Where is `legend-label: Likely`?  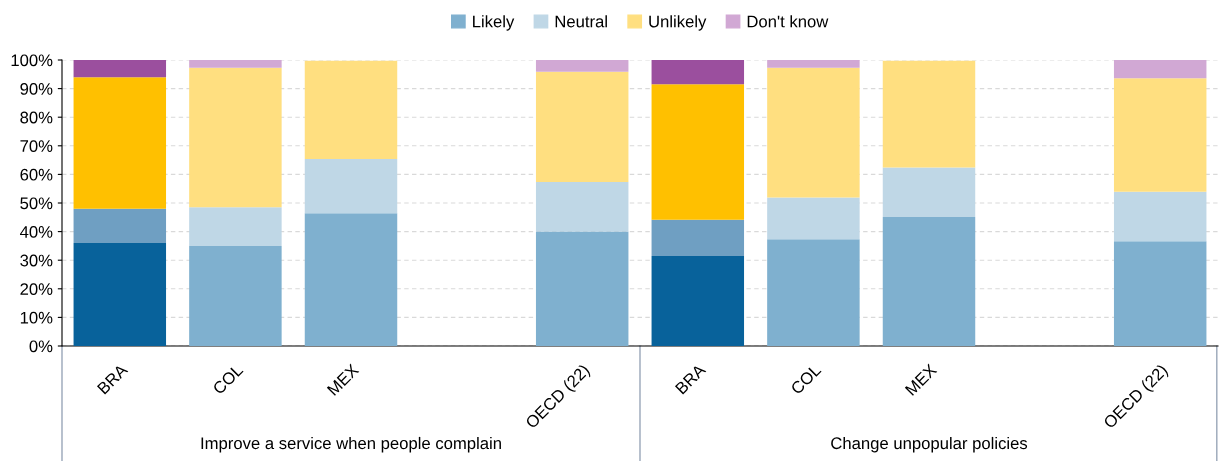
legend-label: Likely is located at coordinates (494, 23).